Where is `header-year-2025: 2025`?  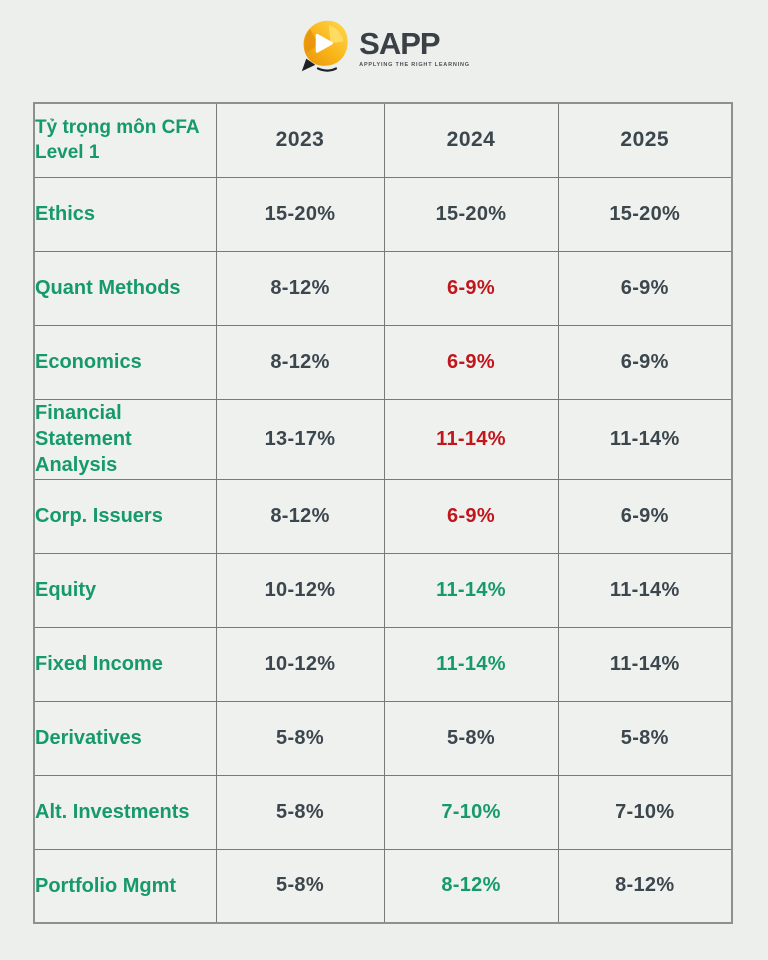 header-year-2025: 2025 is located at coordinates (645, 140).